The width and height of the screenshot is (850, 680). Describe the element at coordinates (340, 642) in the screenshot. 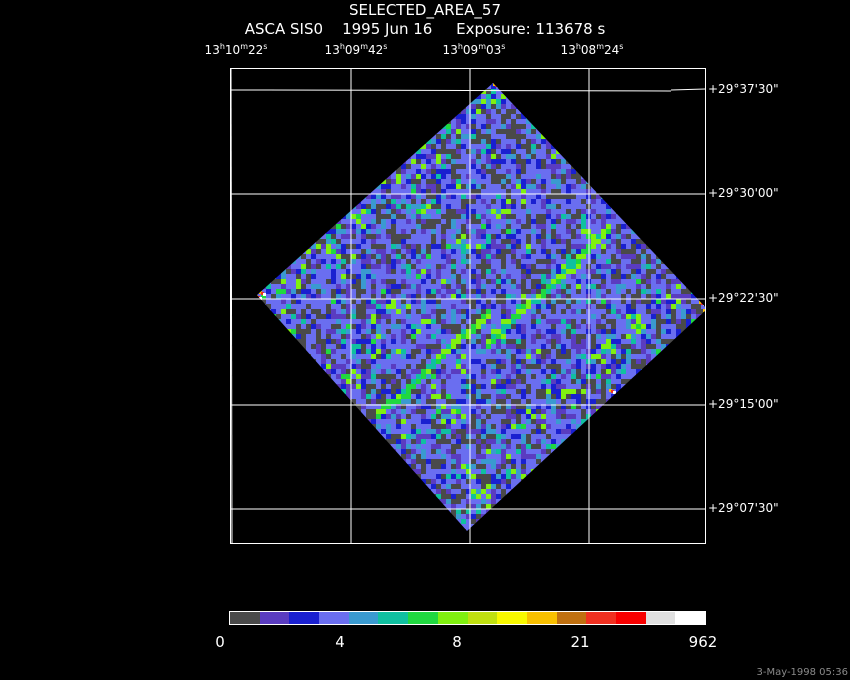

I see `colorbar-label: 4` at that location.